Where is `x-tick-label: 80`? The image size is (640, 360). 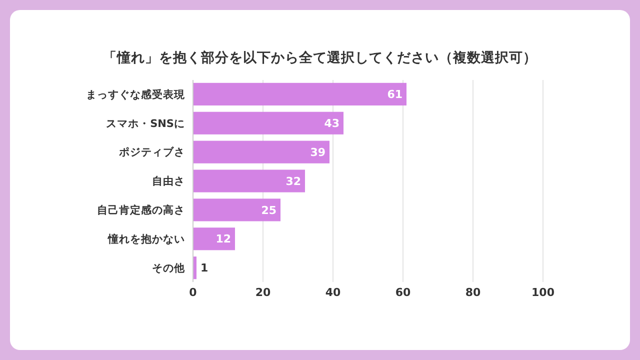 x-tick-label: 80 is located at coordinates (473, 292).